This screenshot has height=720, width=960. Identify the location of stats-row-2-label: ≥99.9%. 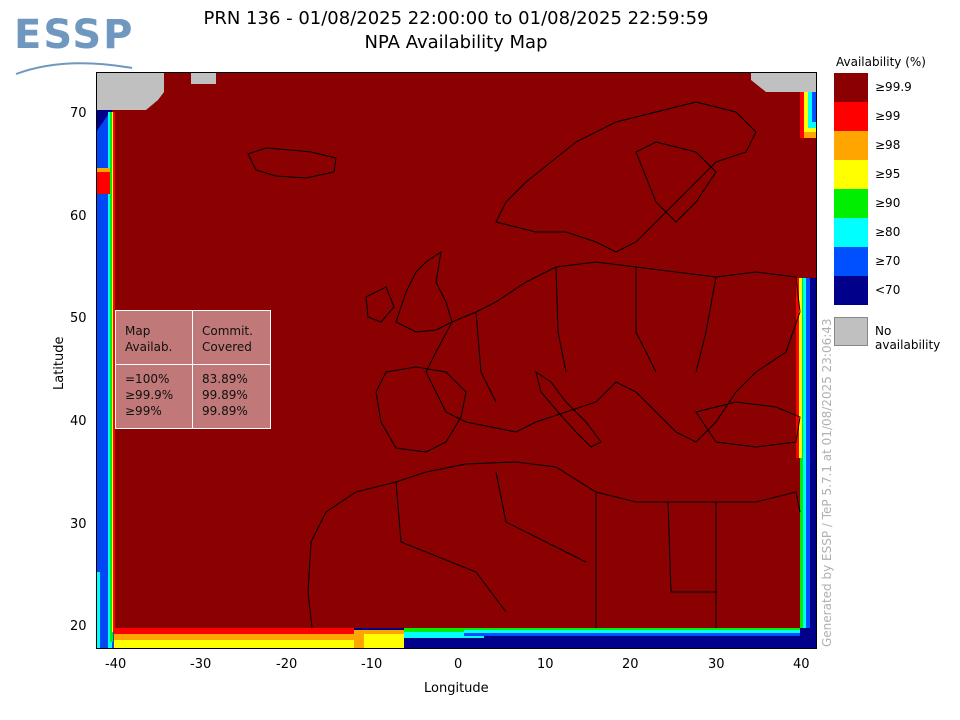
(149, 395).